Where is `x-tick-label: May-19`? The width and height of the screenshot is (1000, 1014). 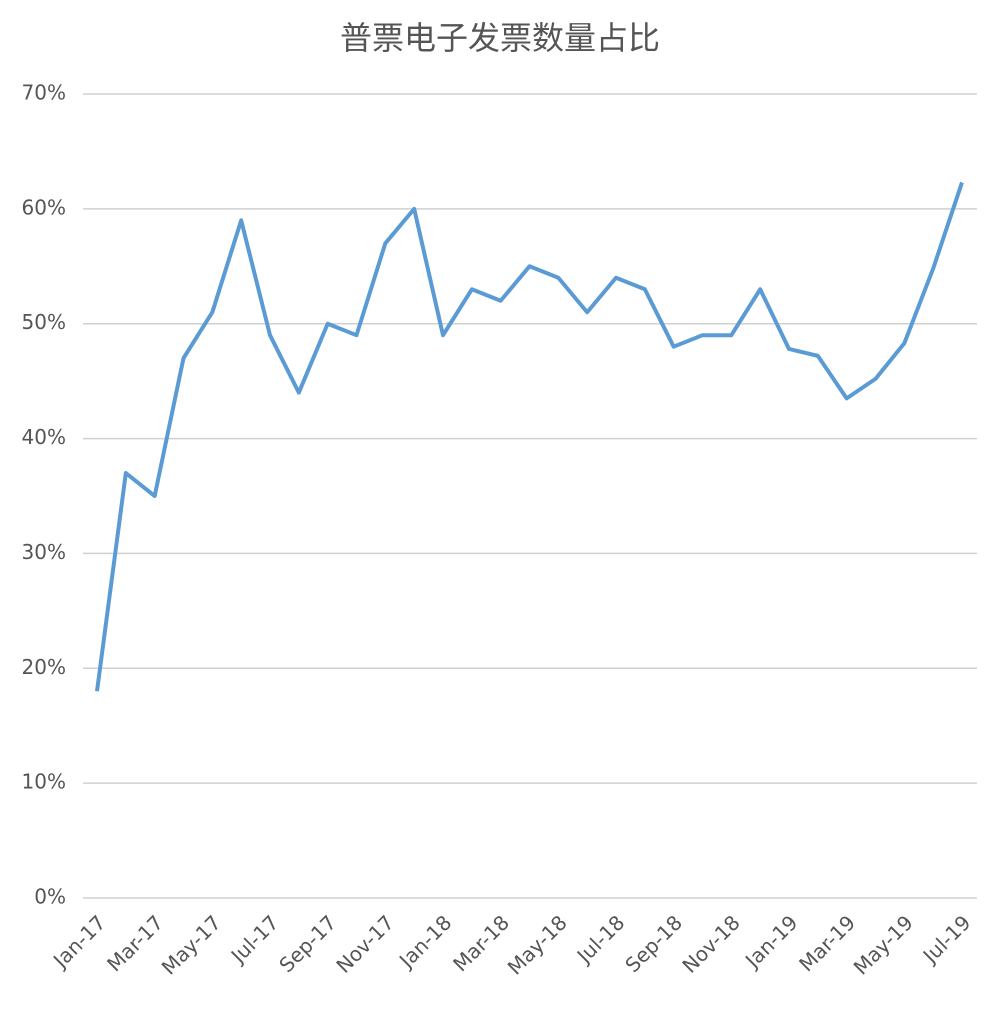 x-tick-label: May-19 is located at coordinates (883, 944).